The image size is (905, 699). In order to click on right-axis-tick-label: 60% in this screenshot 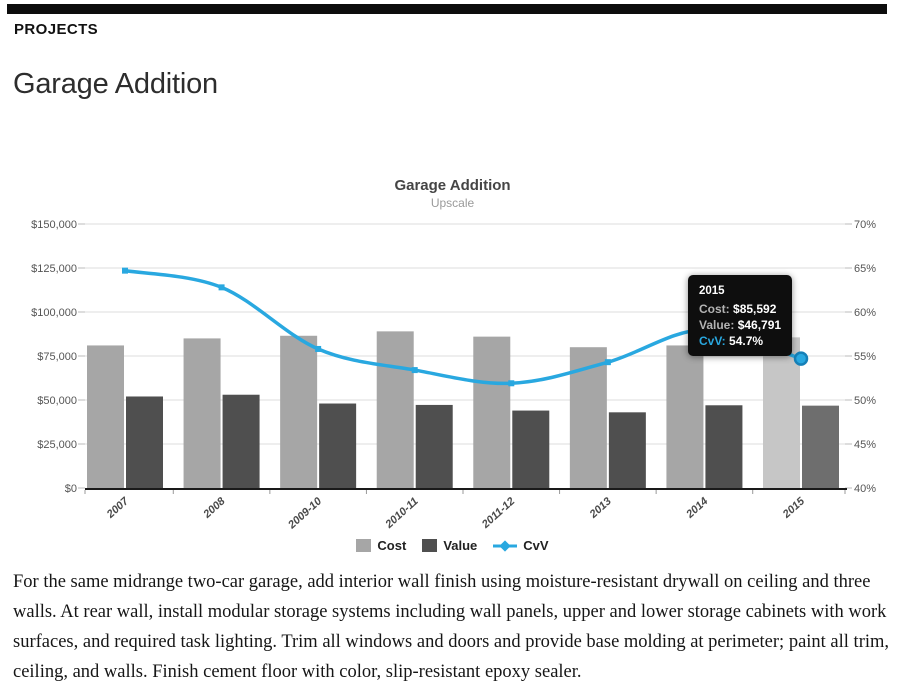, I will do `click(865, 313)`.